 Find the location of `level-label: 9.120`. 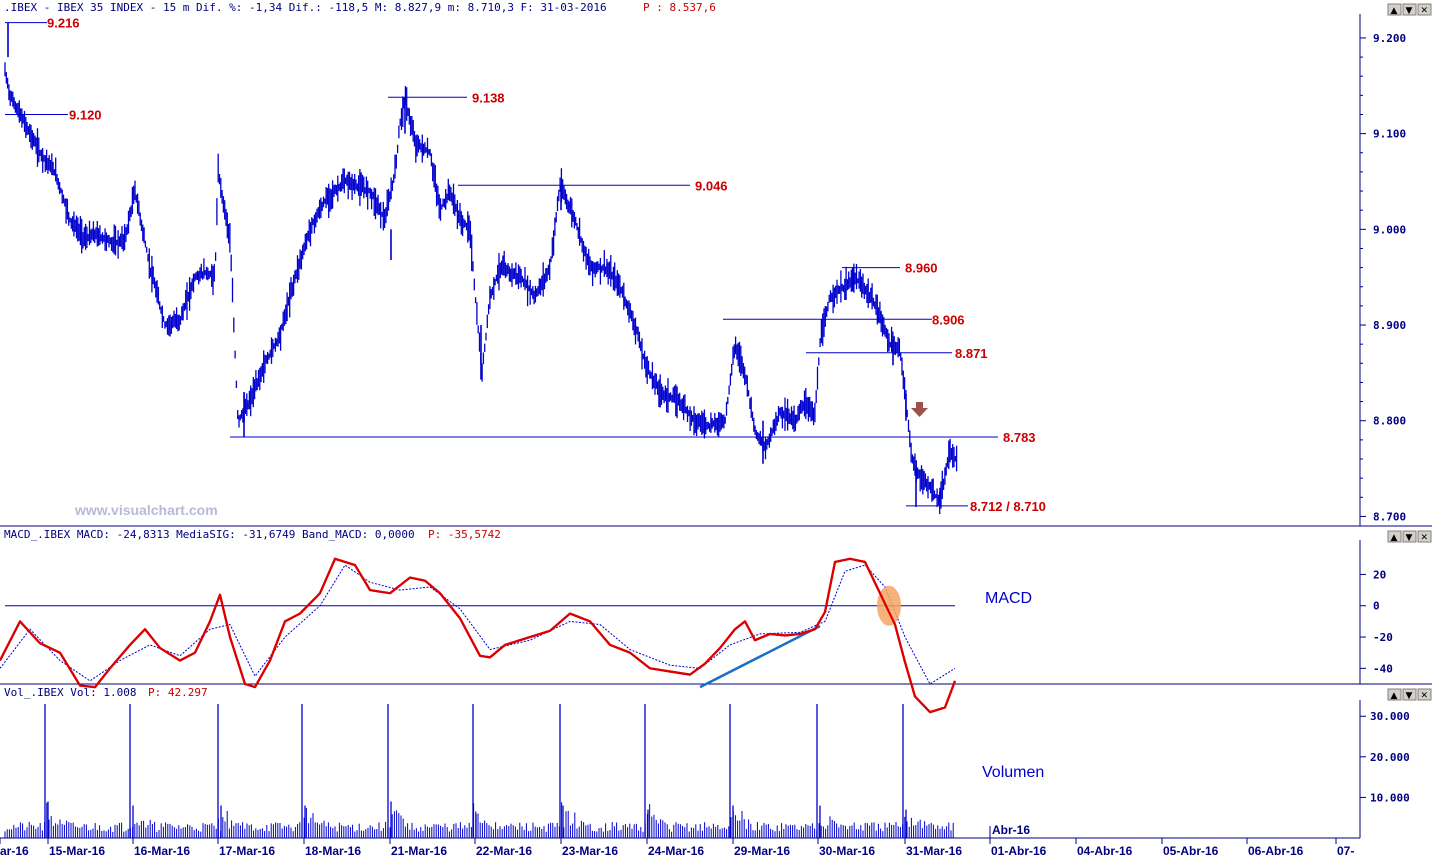

level-label: 9.120 is located at coordinates (85, 114).